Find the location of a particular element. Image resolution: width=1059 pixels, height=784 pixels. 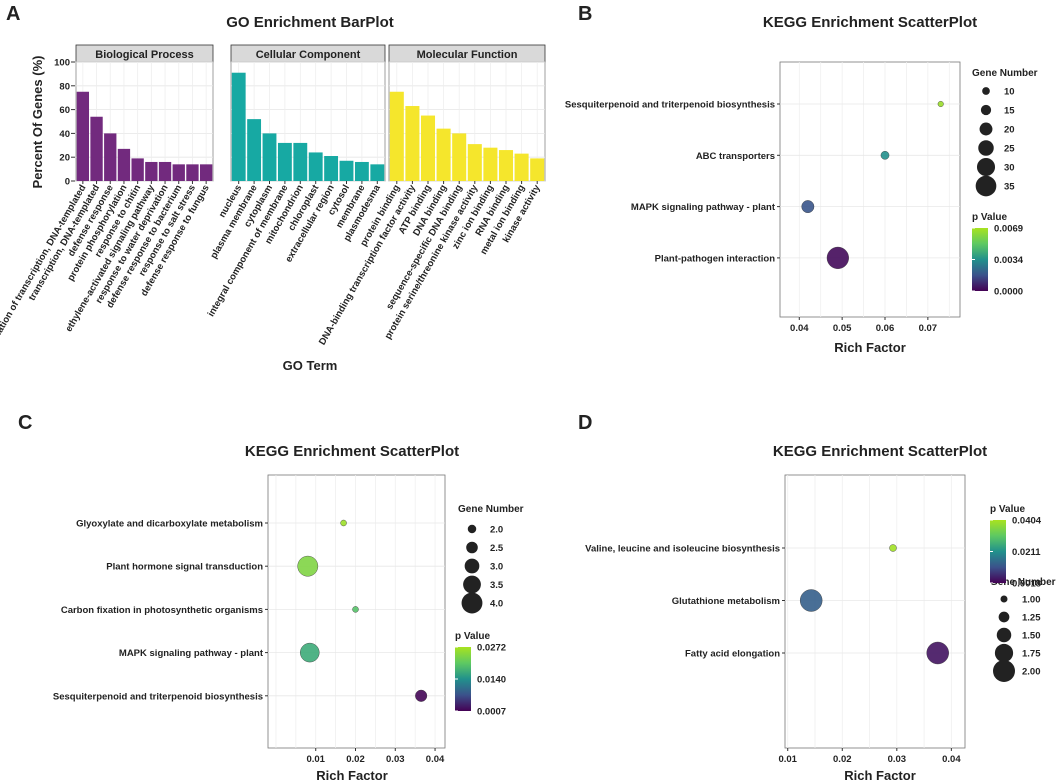

size-legend-label: 2.00 is located at coordinates (1031, 672).